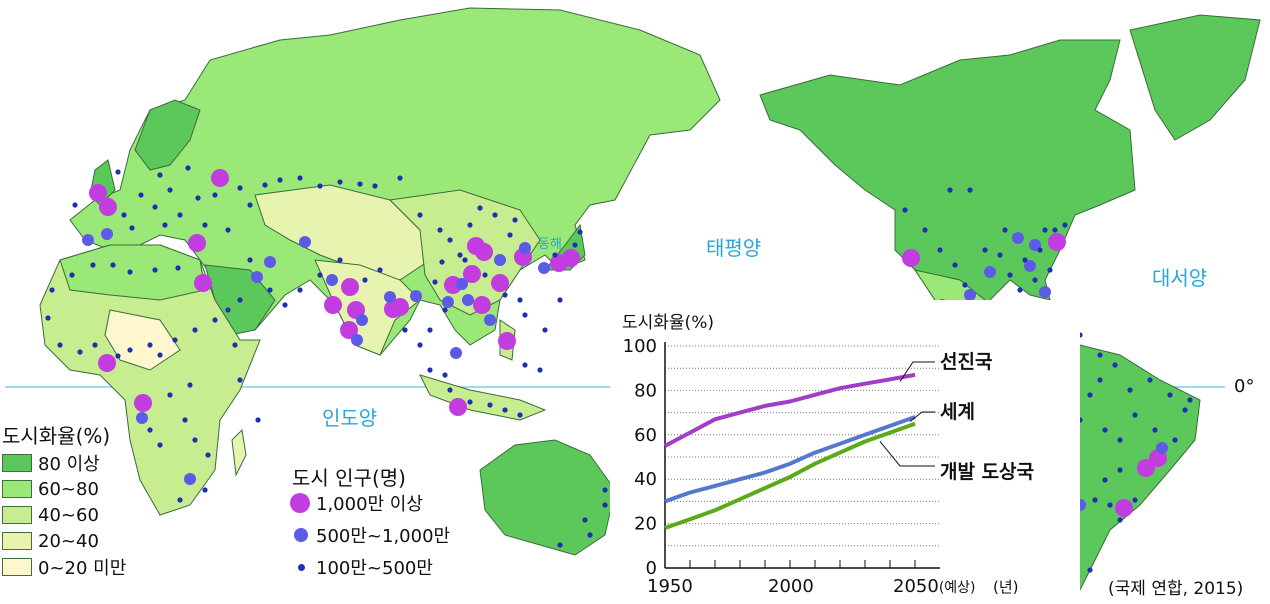 The height and width of the screenshot is (604, 1270). What do you see at coordinates (350, 418) in the screenshot?
I see `ocean-label-indian: 인도양` at bounding box center [350, 418].